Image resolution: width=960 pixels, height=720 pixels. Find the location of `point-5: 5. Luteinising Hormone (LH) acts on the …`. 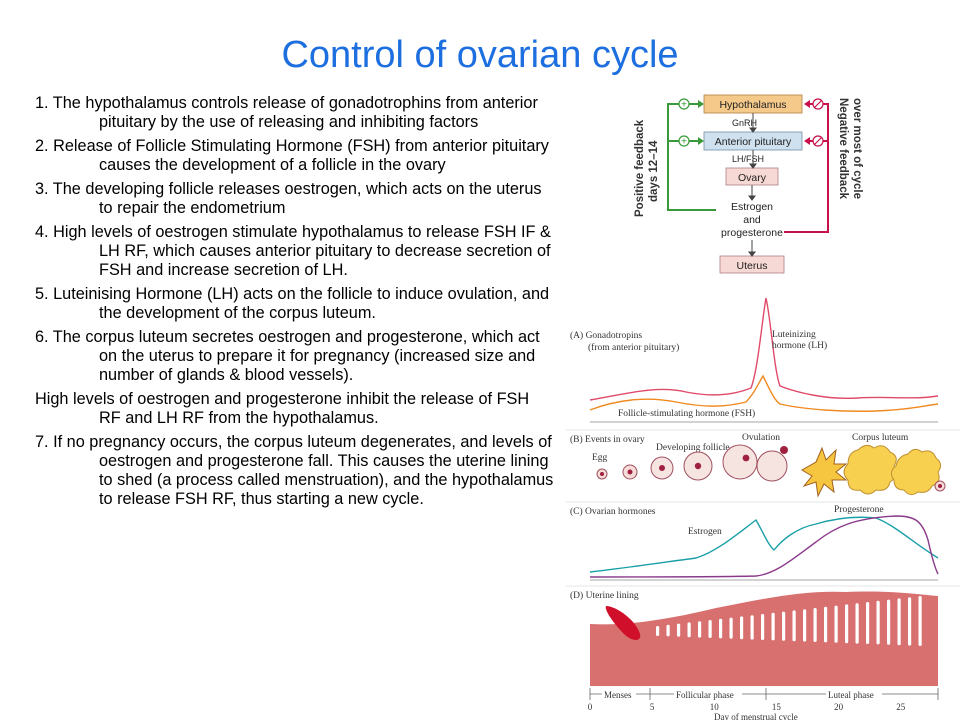

point-5: 5. Luteinising Hormone (LH) acts on the … is located at coordinates (292, 303).